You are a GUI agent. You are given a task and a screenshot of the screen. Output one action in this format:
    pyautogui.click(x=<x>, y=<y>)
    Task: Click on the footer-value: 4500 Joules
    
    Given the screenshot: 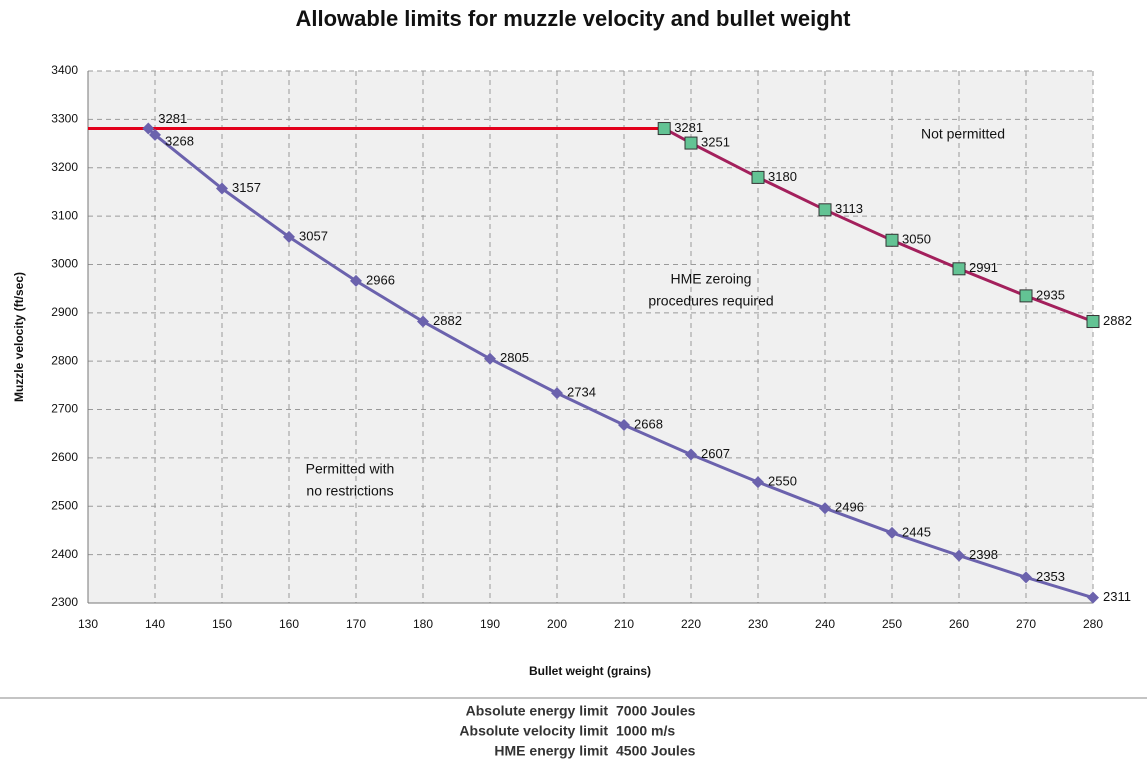 What is the action you would take?
    pyautogui.click(x=656, y=751)
    